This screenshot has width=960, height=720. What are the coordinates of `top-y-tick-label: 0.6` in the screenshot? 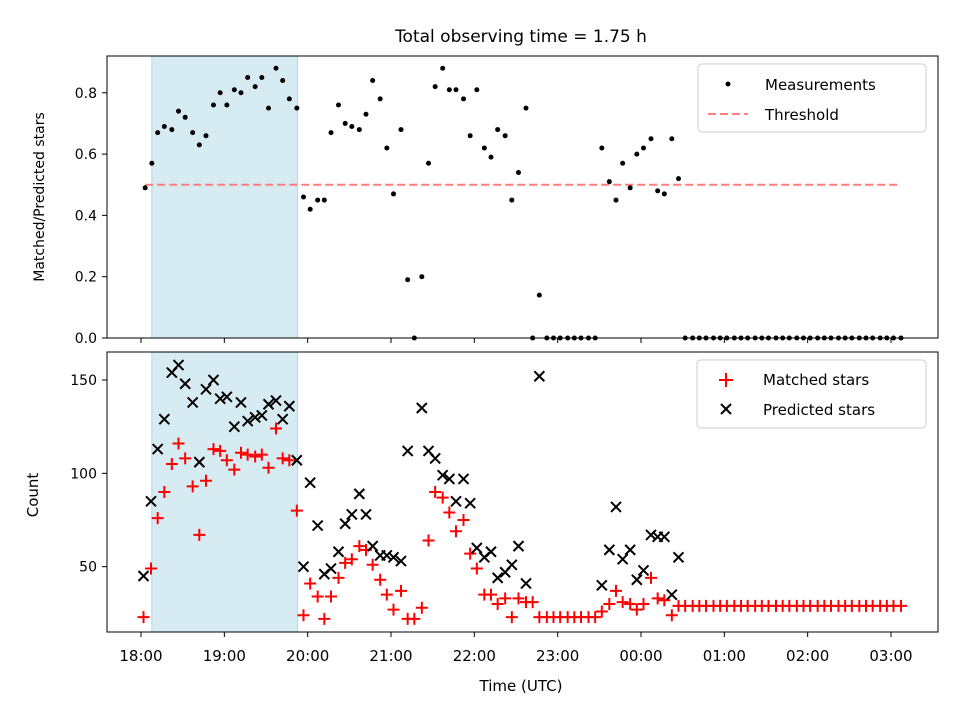 It's located at (86, 155).